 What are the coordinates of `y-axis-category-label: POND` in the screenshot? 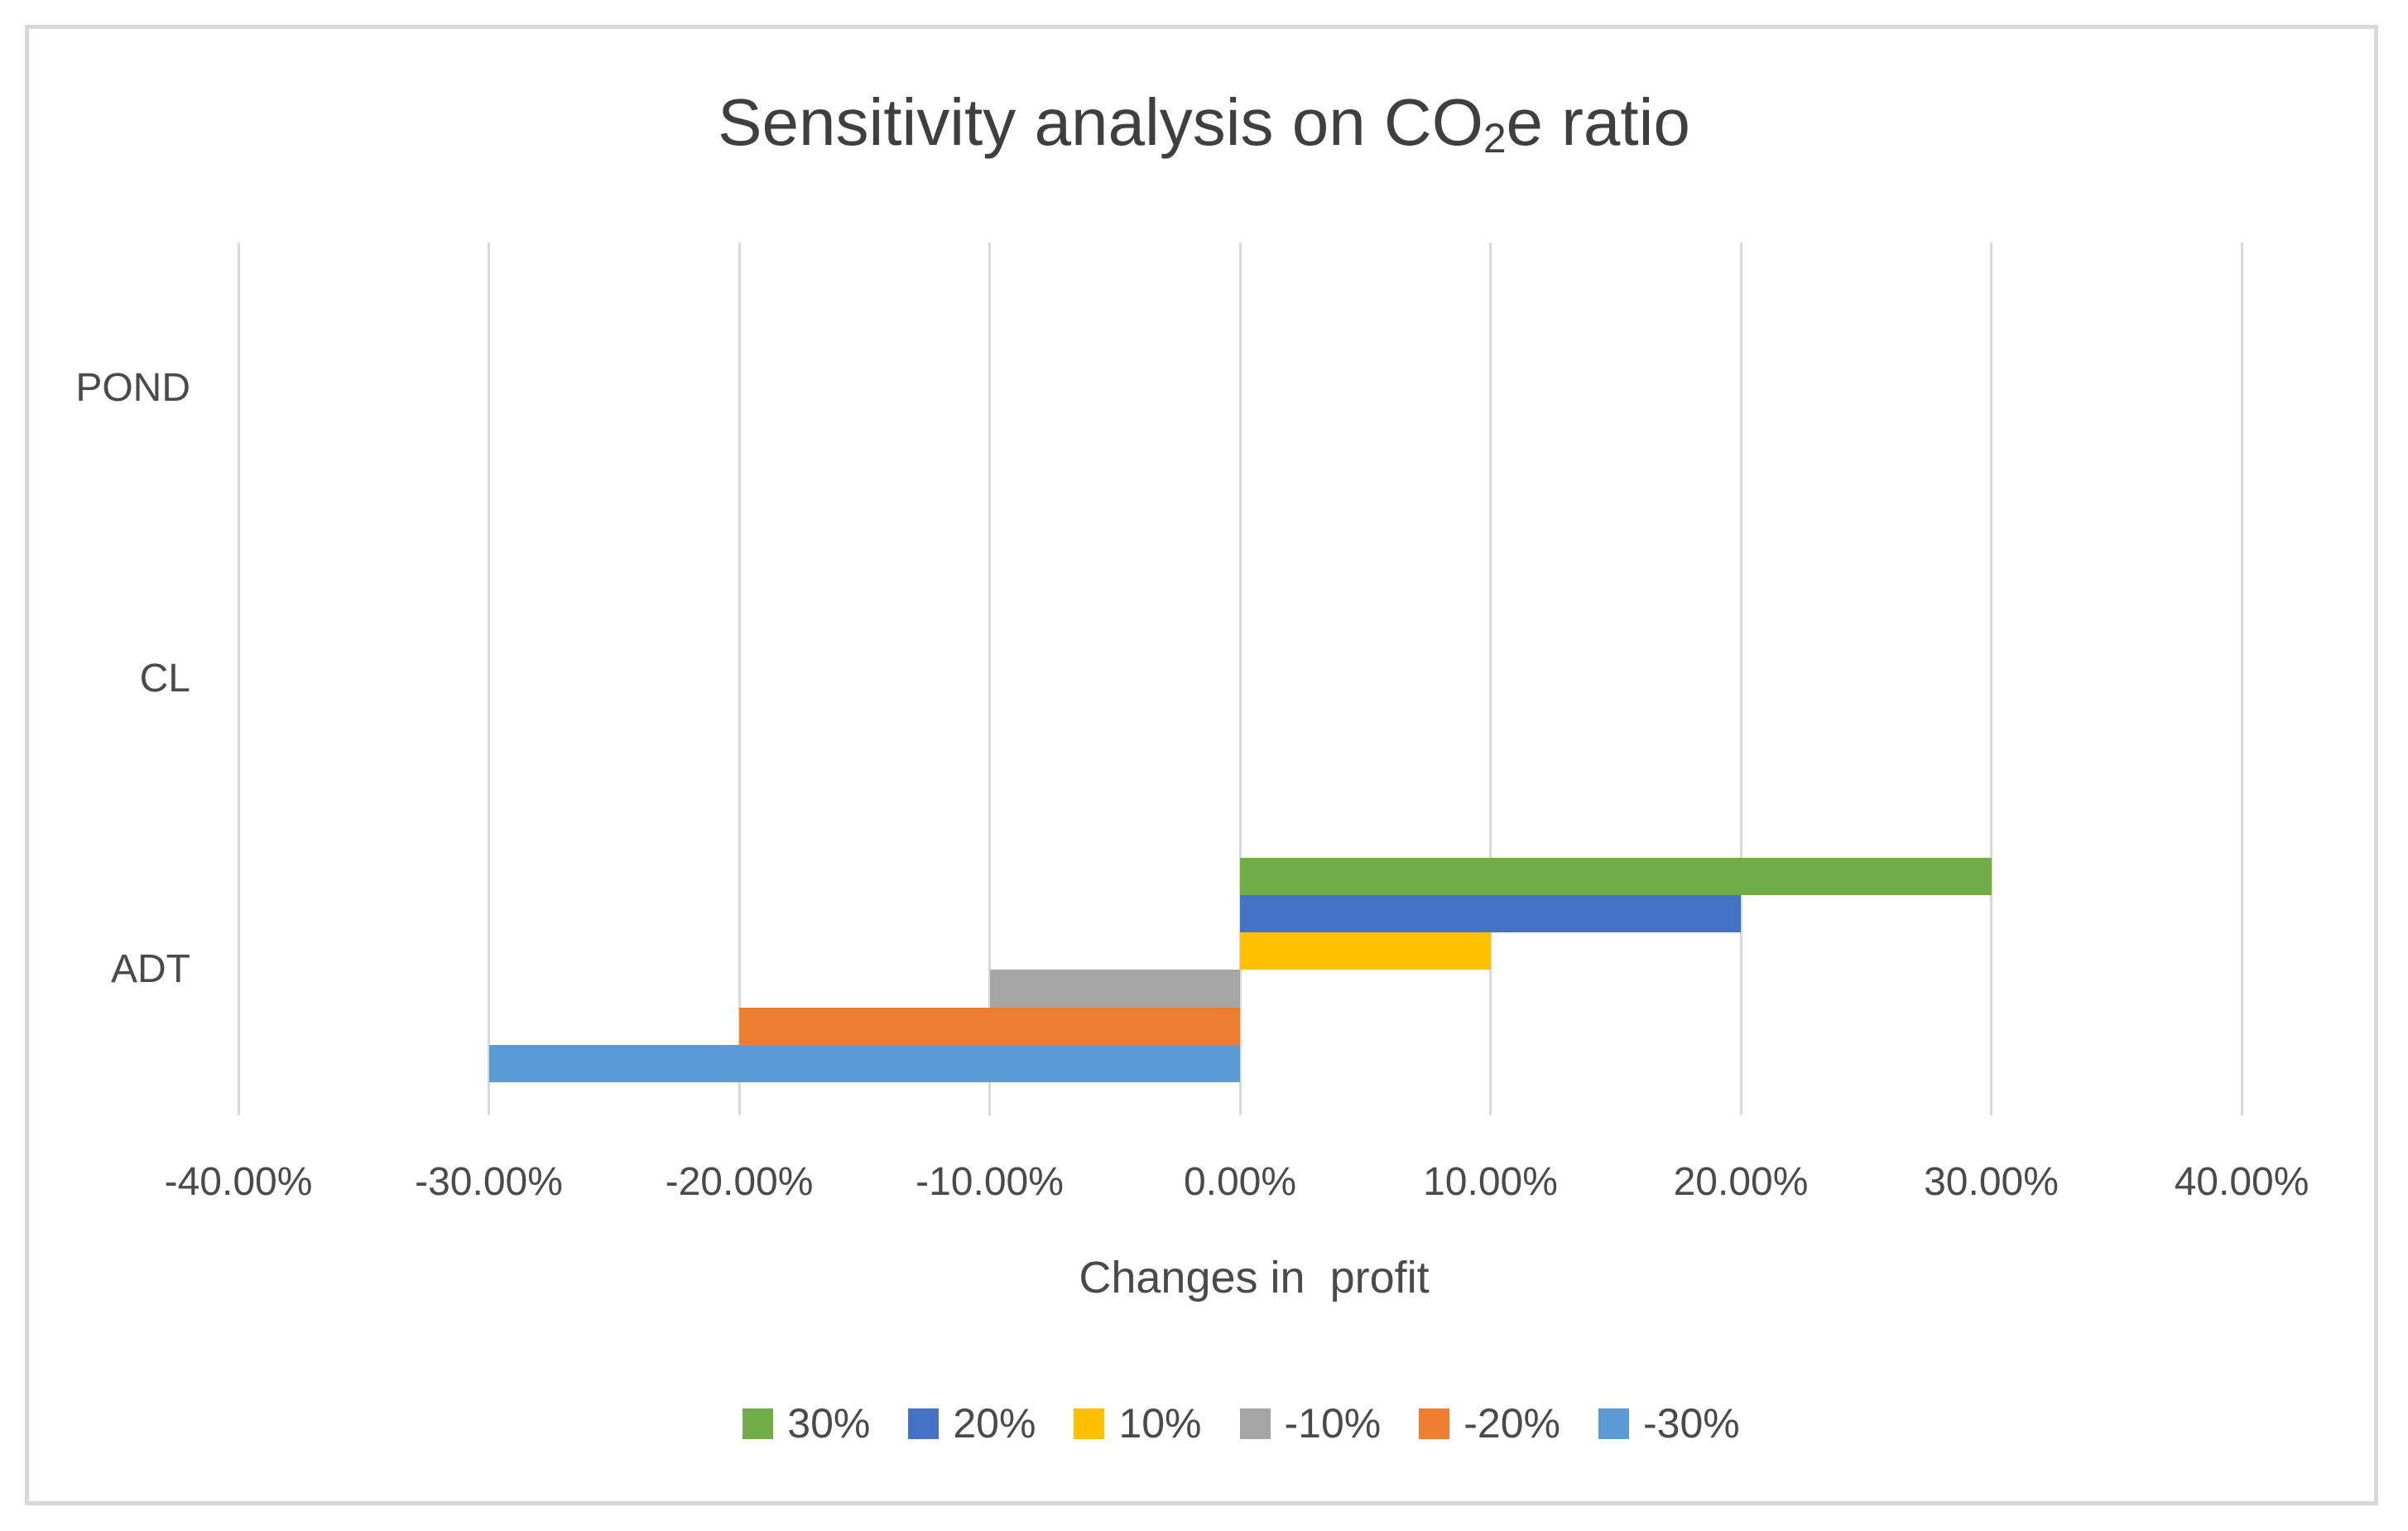 It's located at (132, 387).